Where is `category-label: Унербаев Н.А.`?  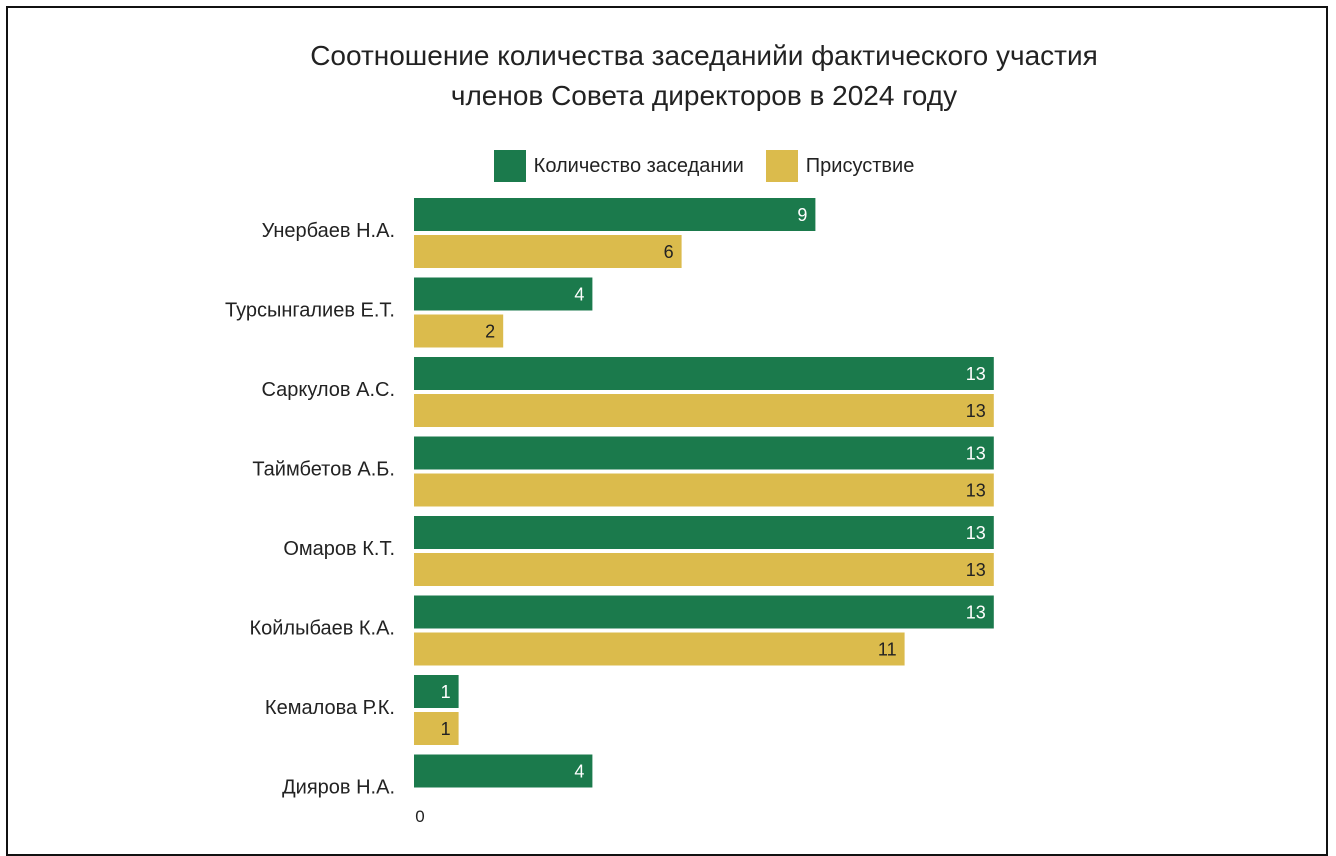 category-label: Унербаев Н.А. is located at coordinates (328, 231).